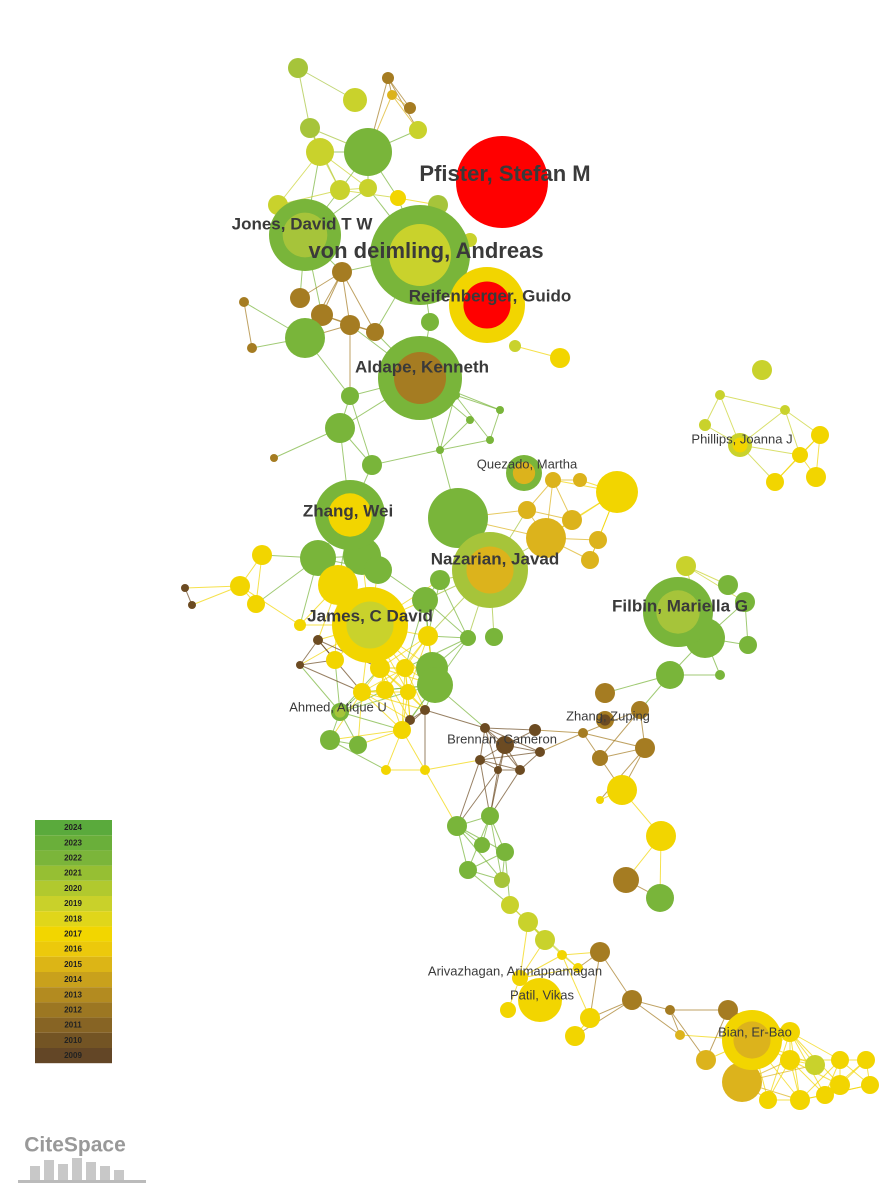 This screenshot has width=886, height=1197. What do you see at coordinates (73, 934) in the screenshot?
I see `legend-year: 2017` at bounding box center [73, 934].